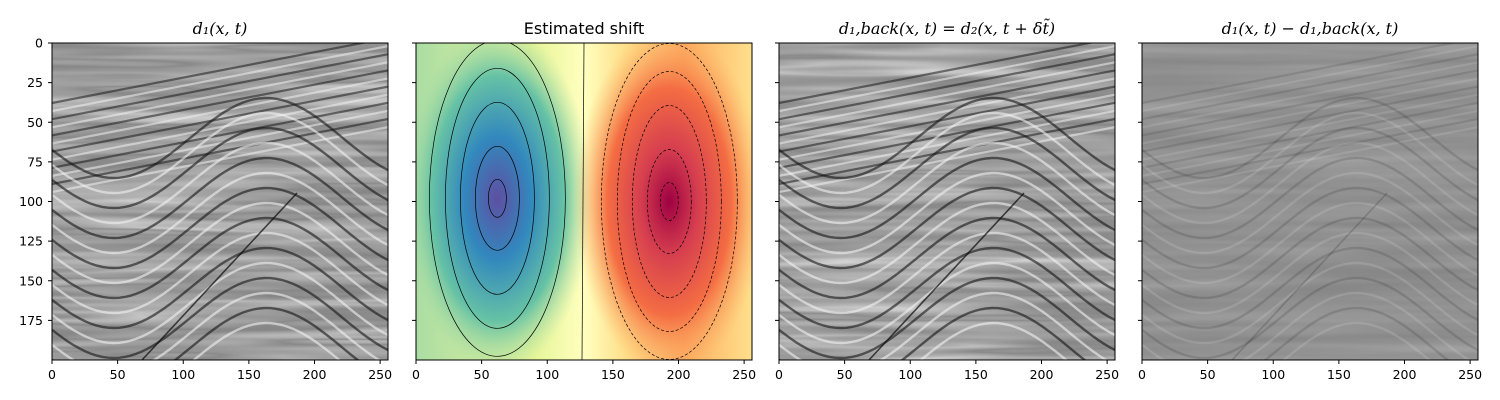 The width and height of the screenshot is (1500, 400). I want to click on panel-title: Estimated shift, so click(584, 28).